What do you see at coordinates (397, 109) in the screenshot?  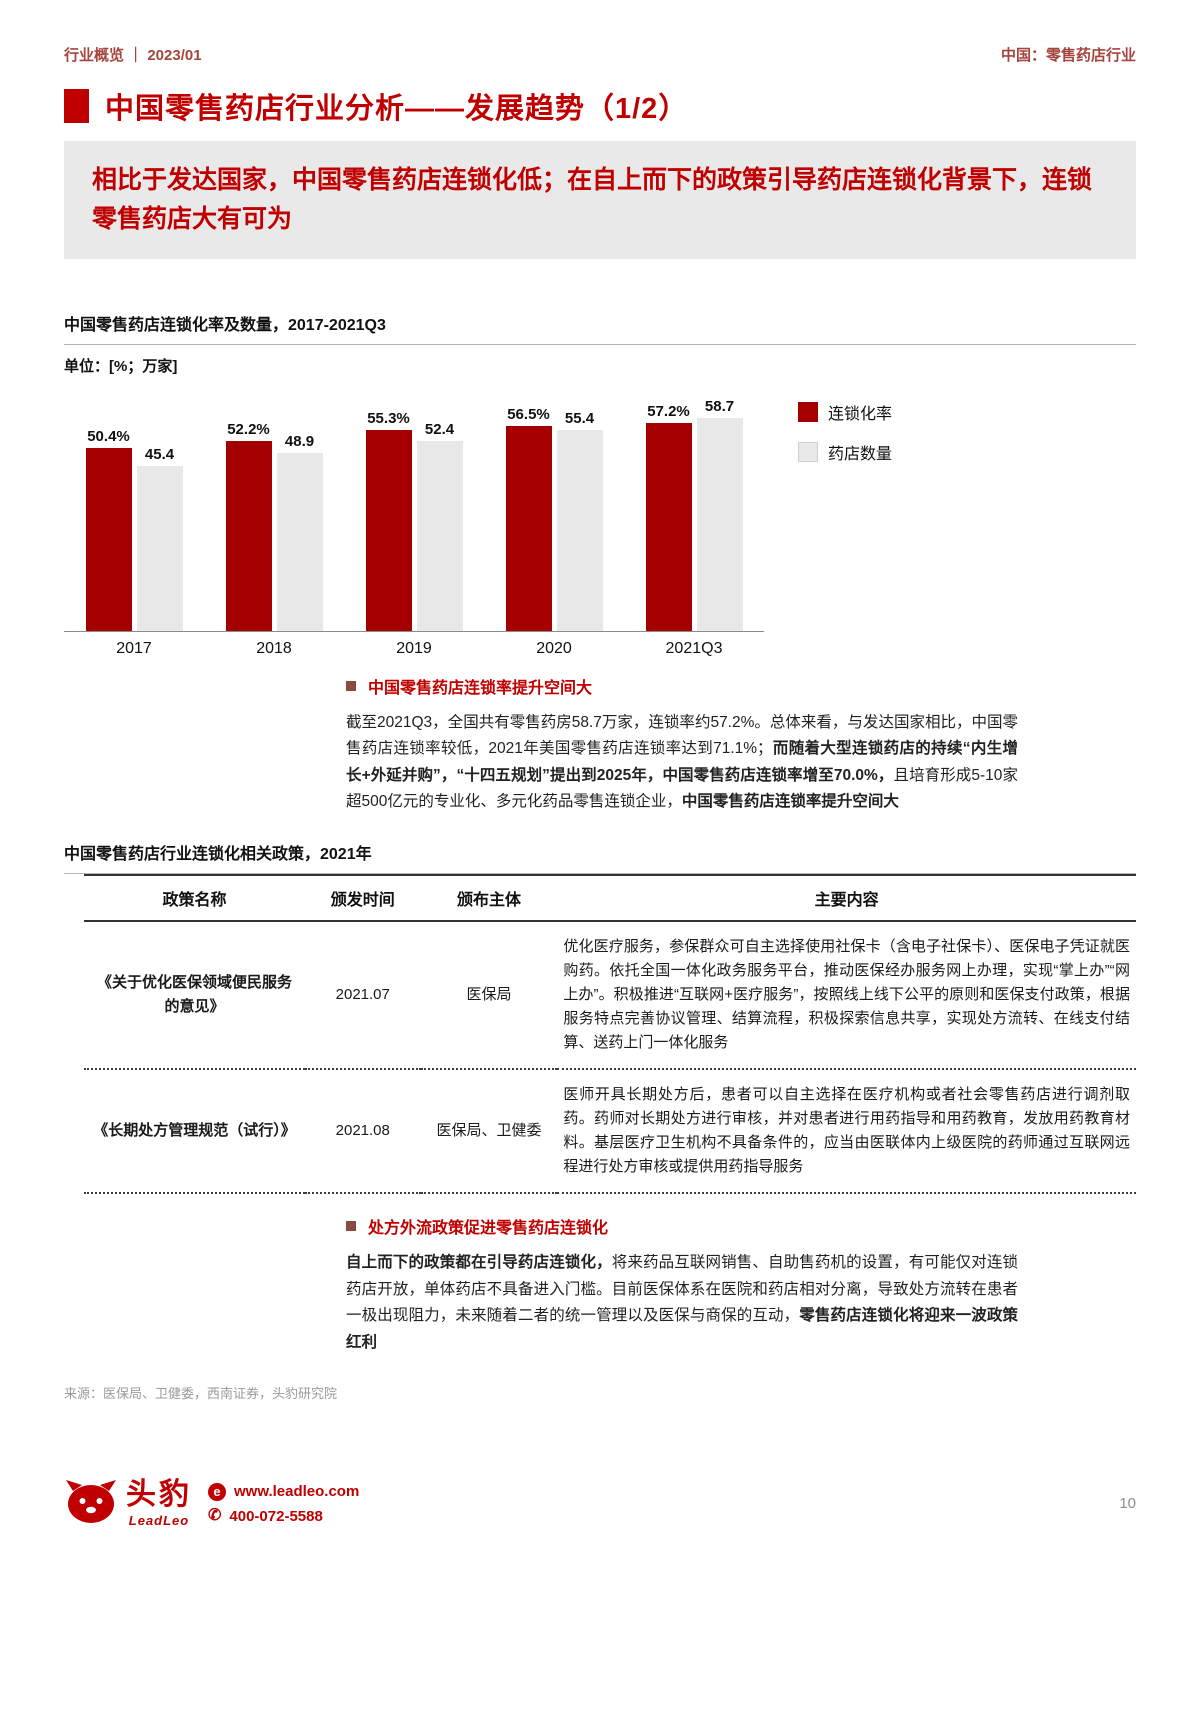 I see `page-title: 中国零售药店行业分析——发展趋势（1/2）` at bounding box center [397, 109].